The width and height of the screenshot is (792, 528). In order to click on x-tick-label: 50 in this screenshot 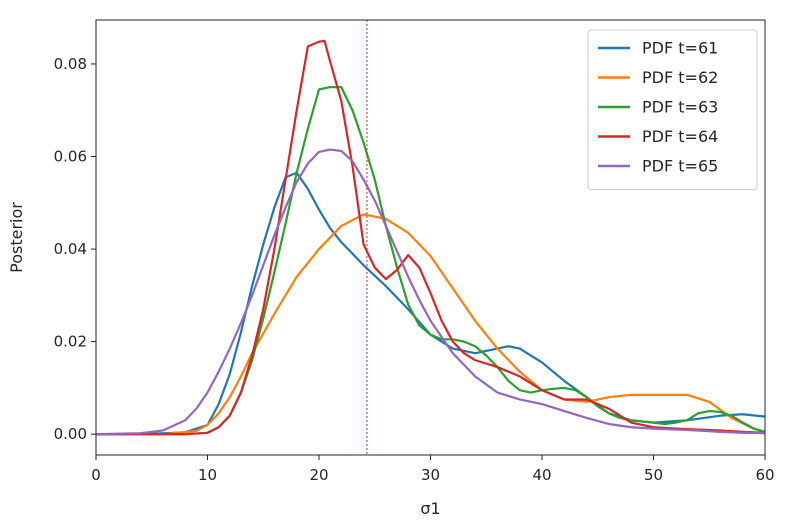, I will do `click(653, 475)`.